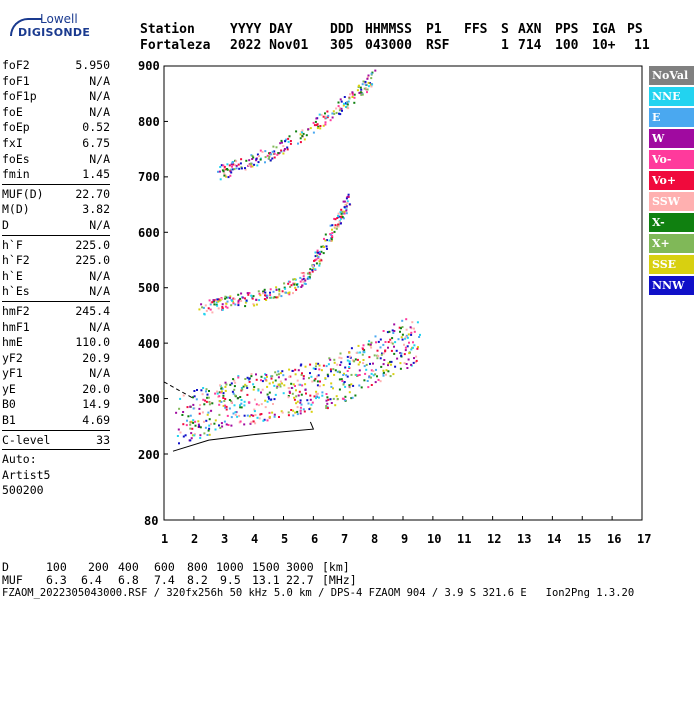 This screenshot has width=700, height=727. I want to click on param-key: h`E, so click(12, 275).